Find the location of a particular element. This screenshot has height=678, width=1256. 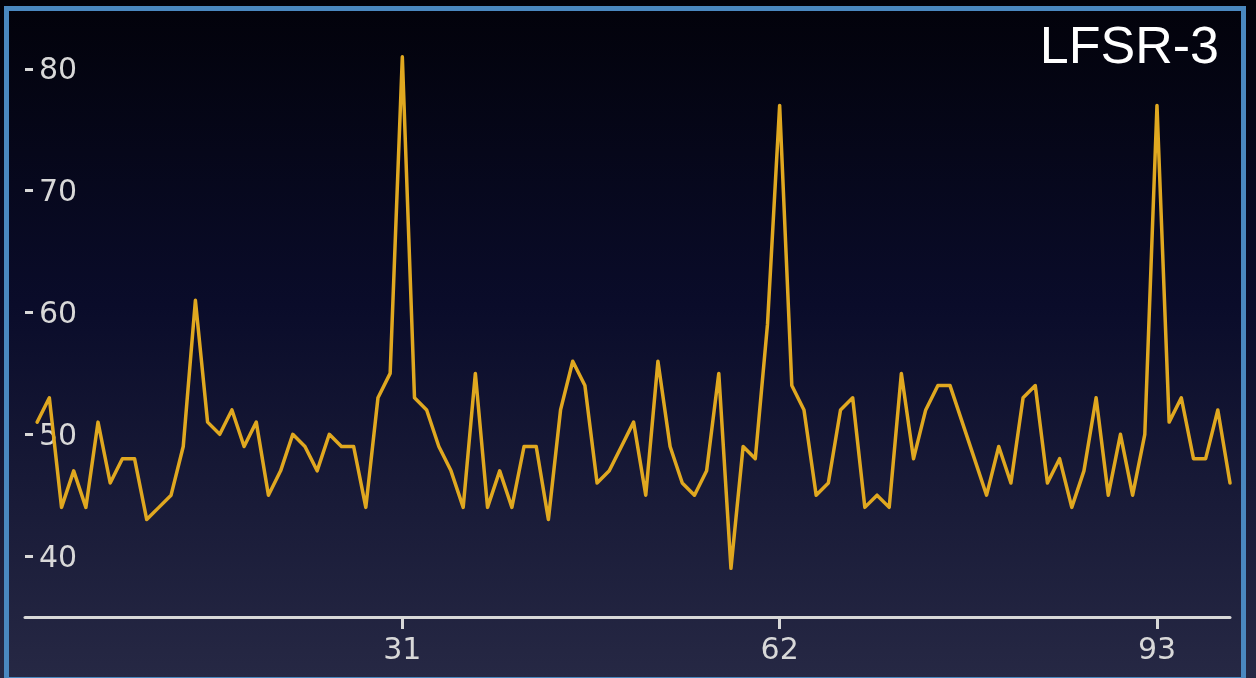

x-tick-label: 31 is located at coordinates (402, 648).